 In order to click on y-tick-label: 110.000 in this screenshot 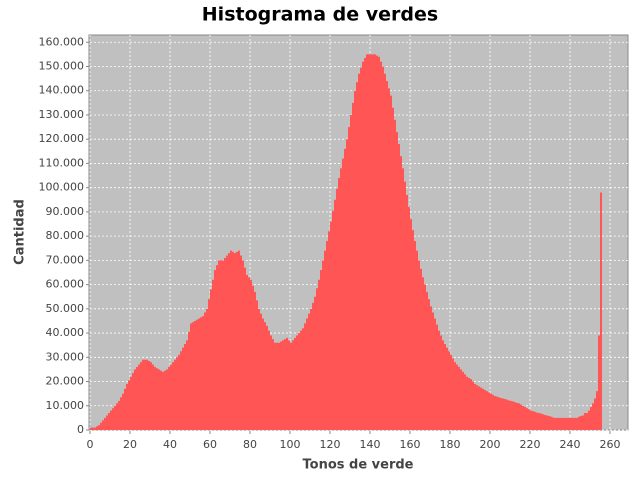, I will do `click(62, 162)`.